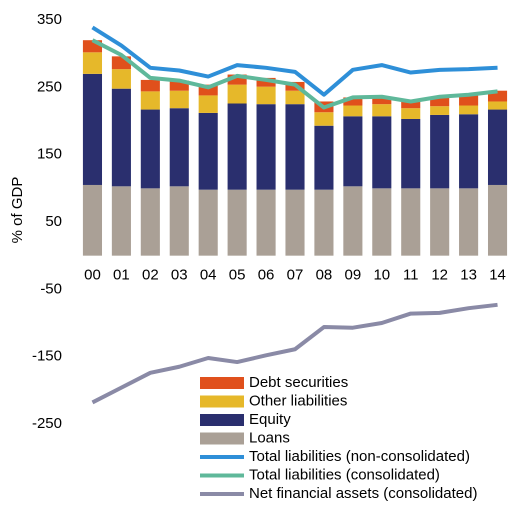  I want to click on x-tick-label: 10, so click(381, 275).